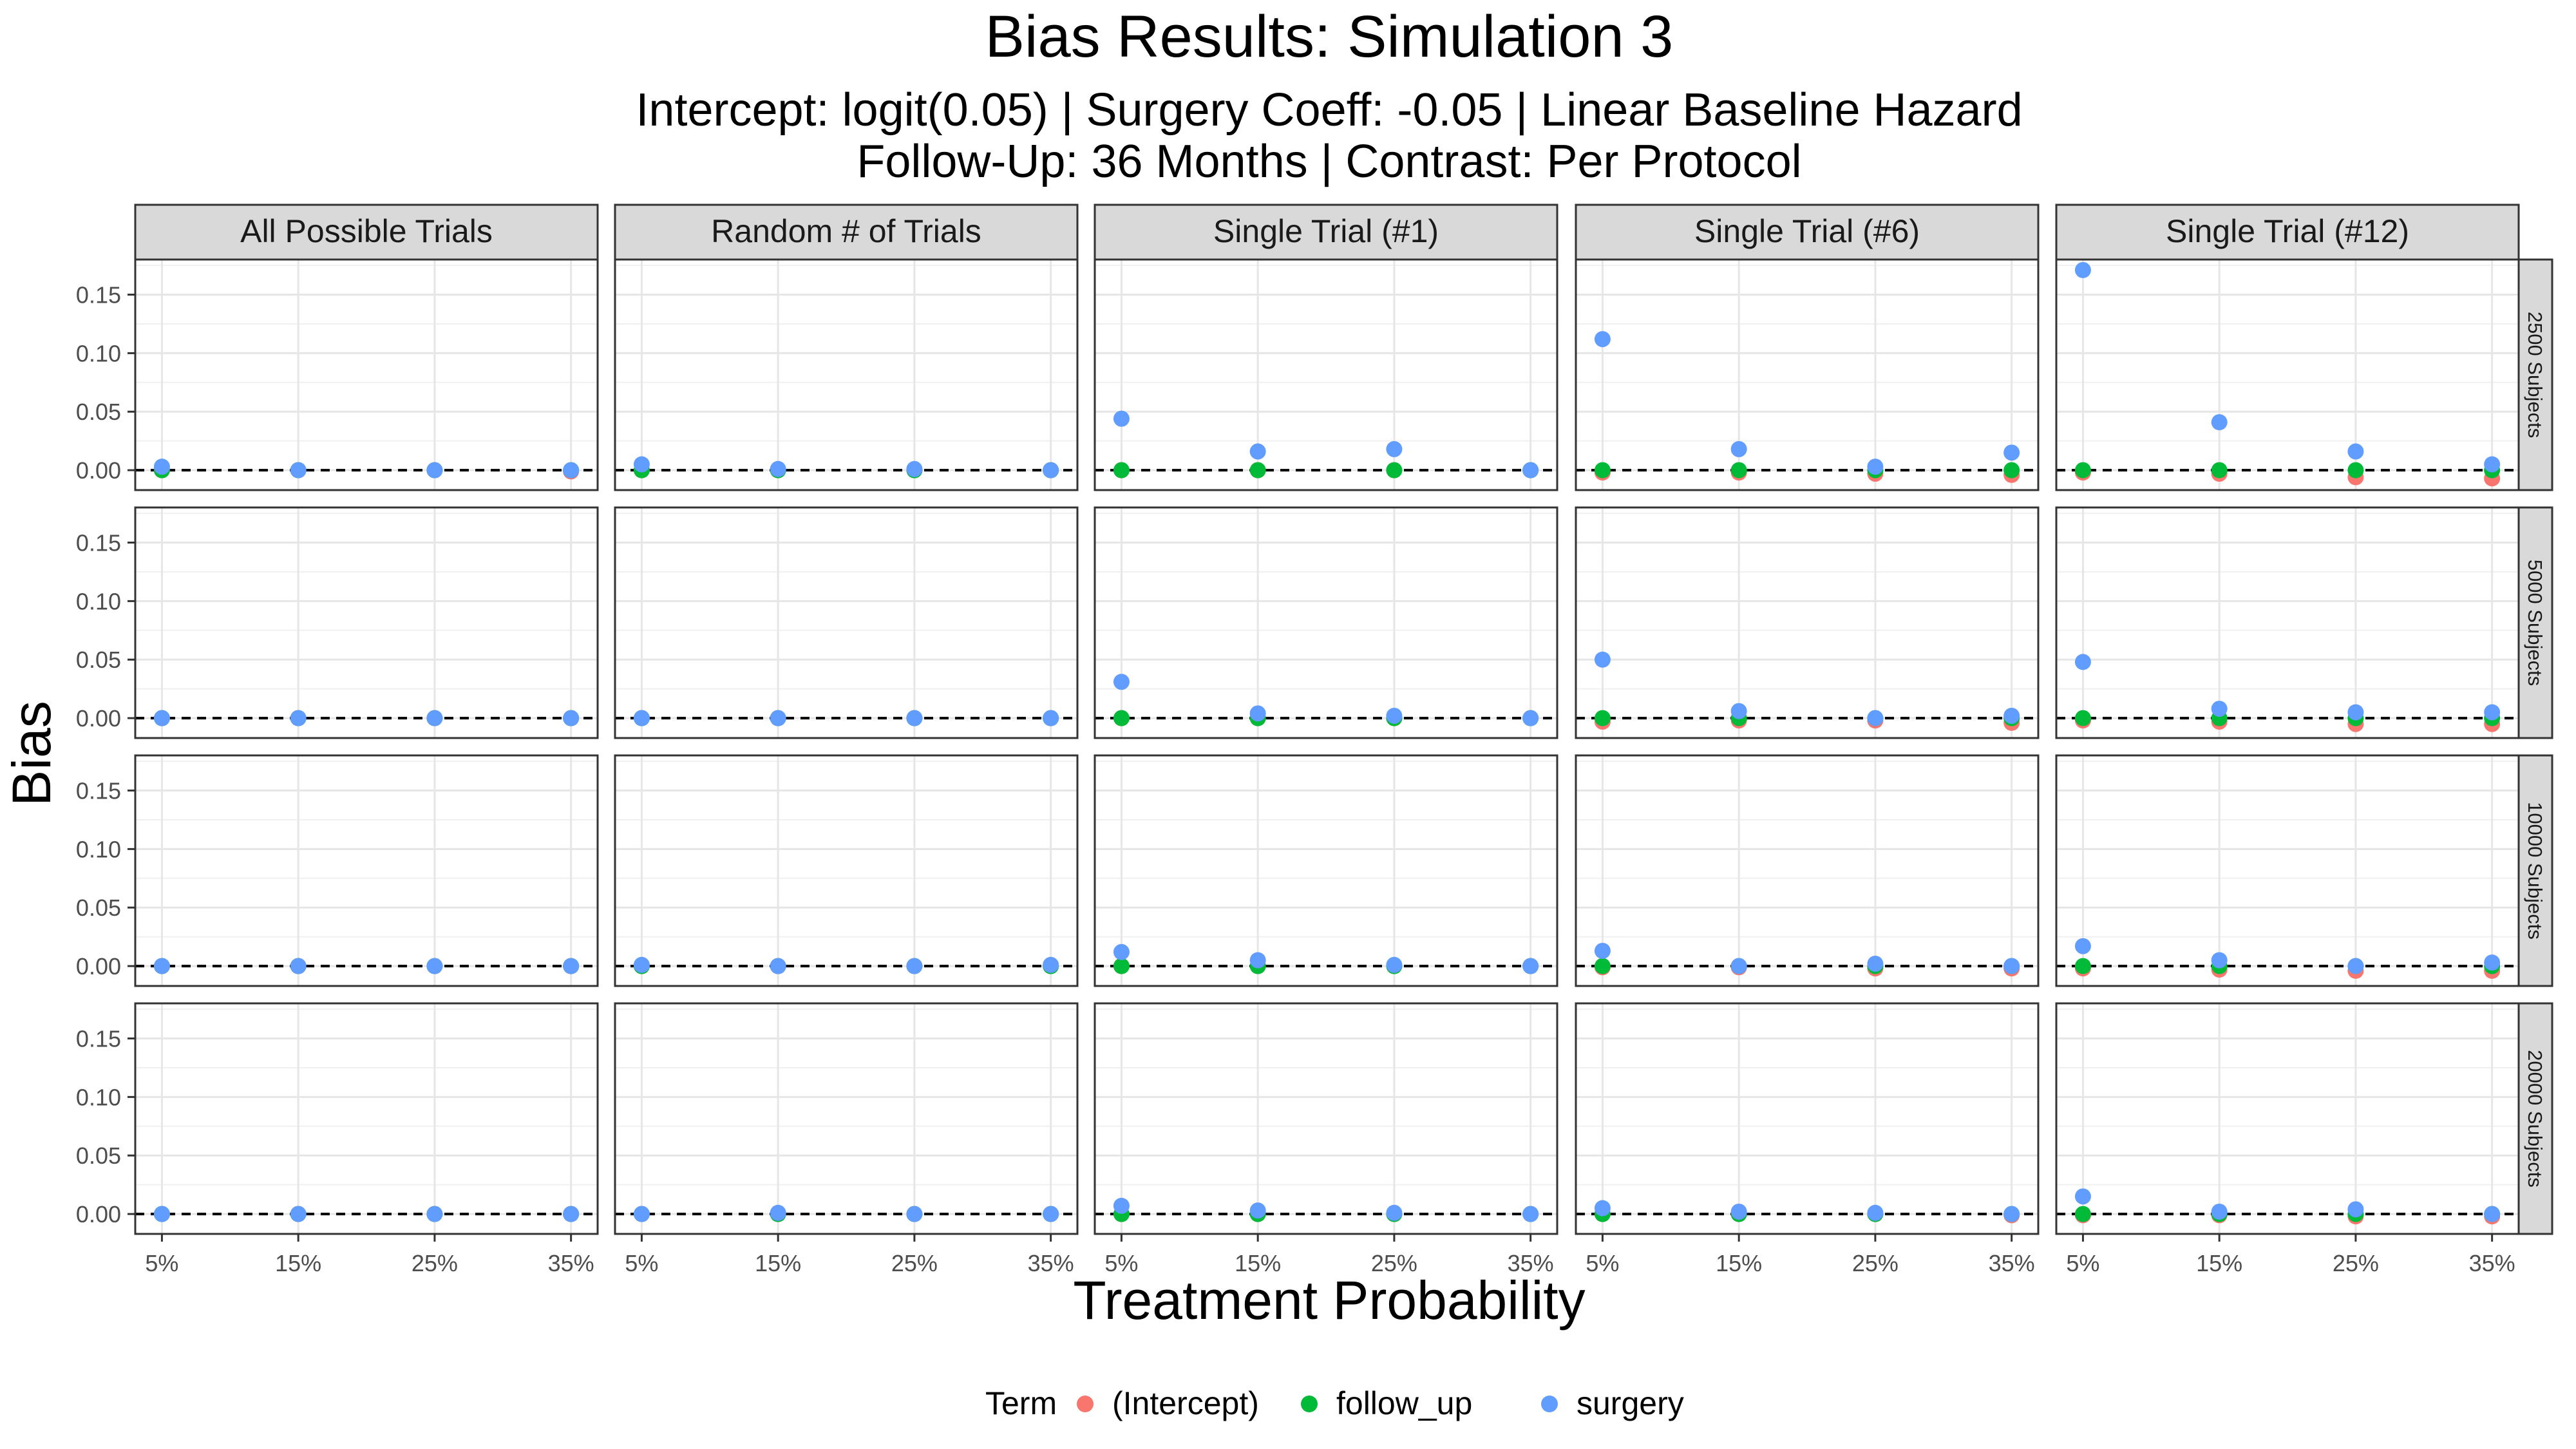 This screenshot has width=2576, height=1449. Describe the element at coordinates (2287, 231) in the screenshot. I see `facet-column-label: Single Trial (#12)` at that location.